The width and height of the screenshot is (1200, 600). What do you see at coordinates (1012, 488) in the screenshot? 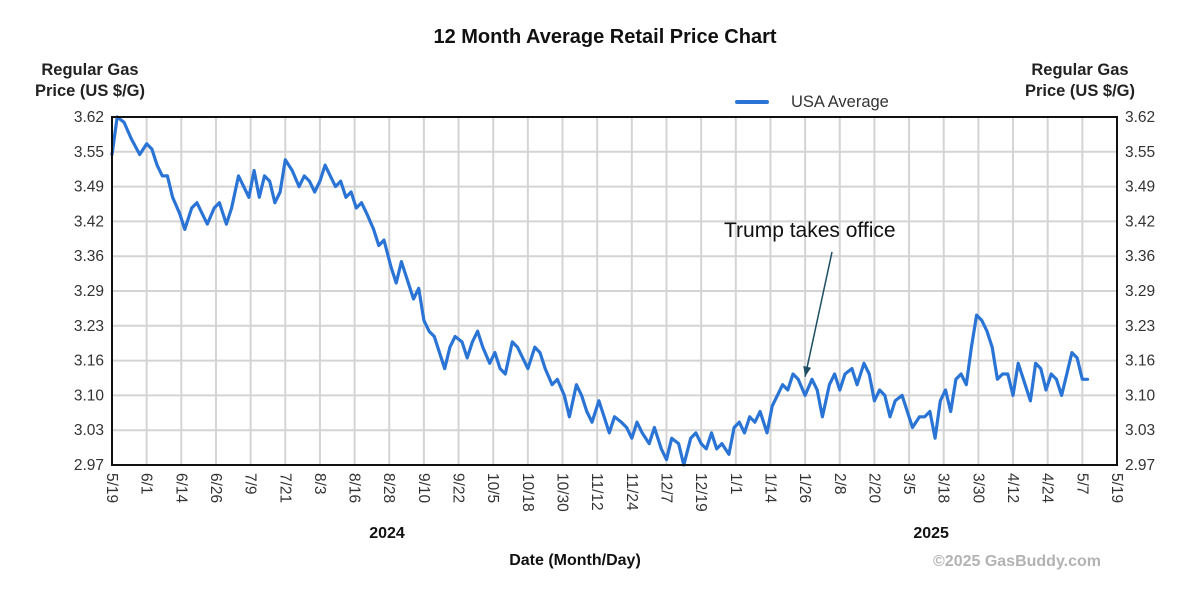
I see `x-tick-label: 4/12` at bounding box center [1012, 488].